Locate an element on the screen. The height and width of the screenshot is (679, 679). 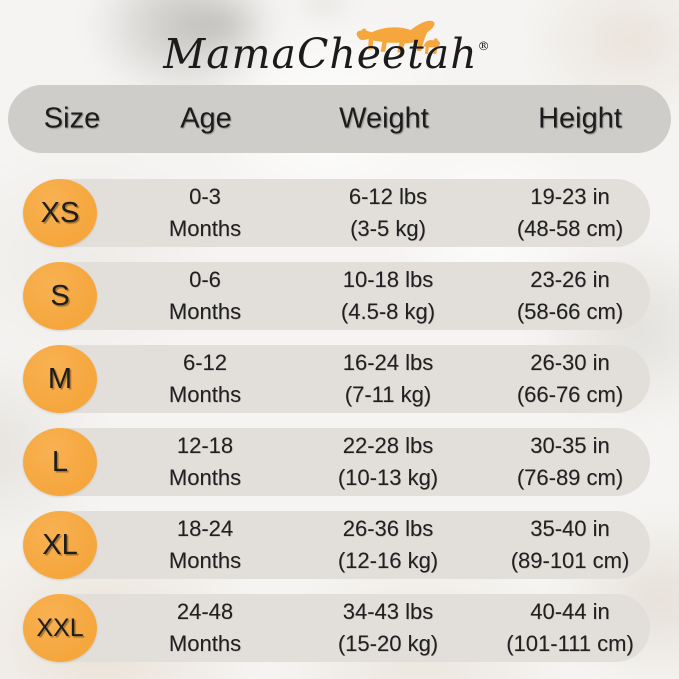
height-cell: 26-30 in (66-76 cm) is located at coordinates (570, 379).